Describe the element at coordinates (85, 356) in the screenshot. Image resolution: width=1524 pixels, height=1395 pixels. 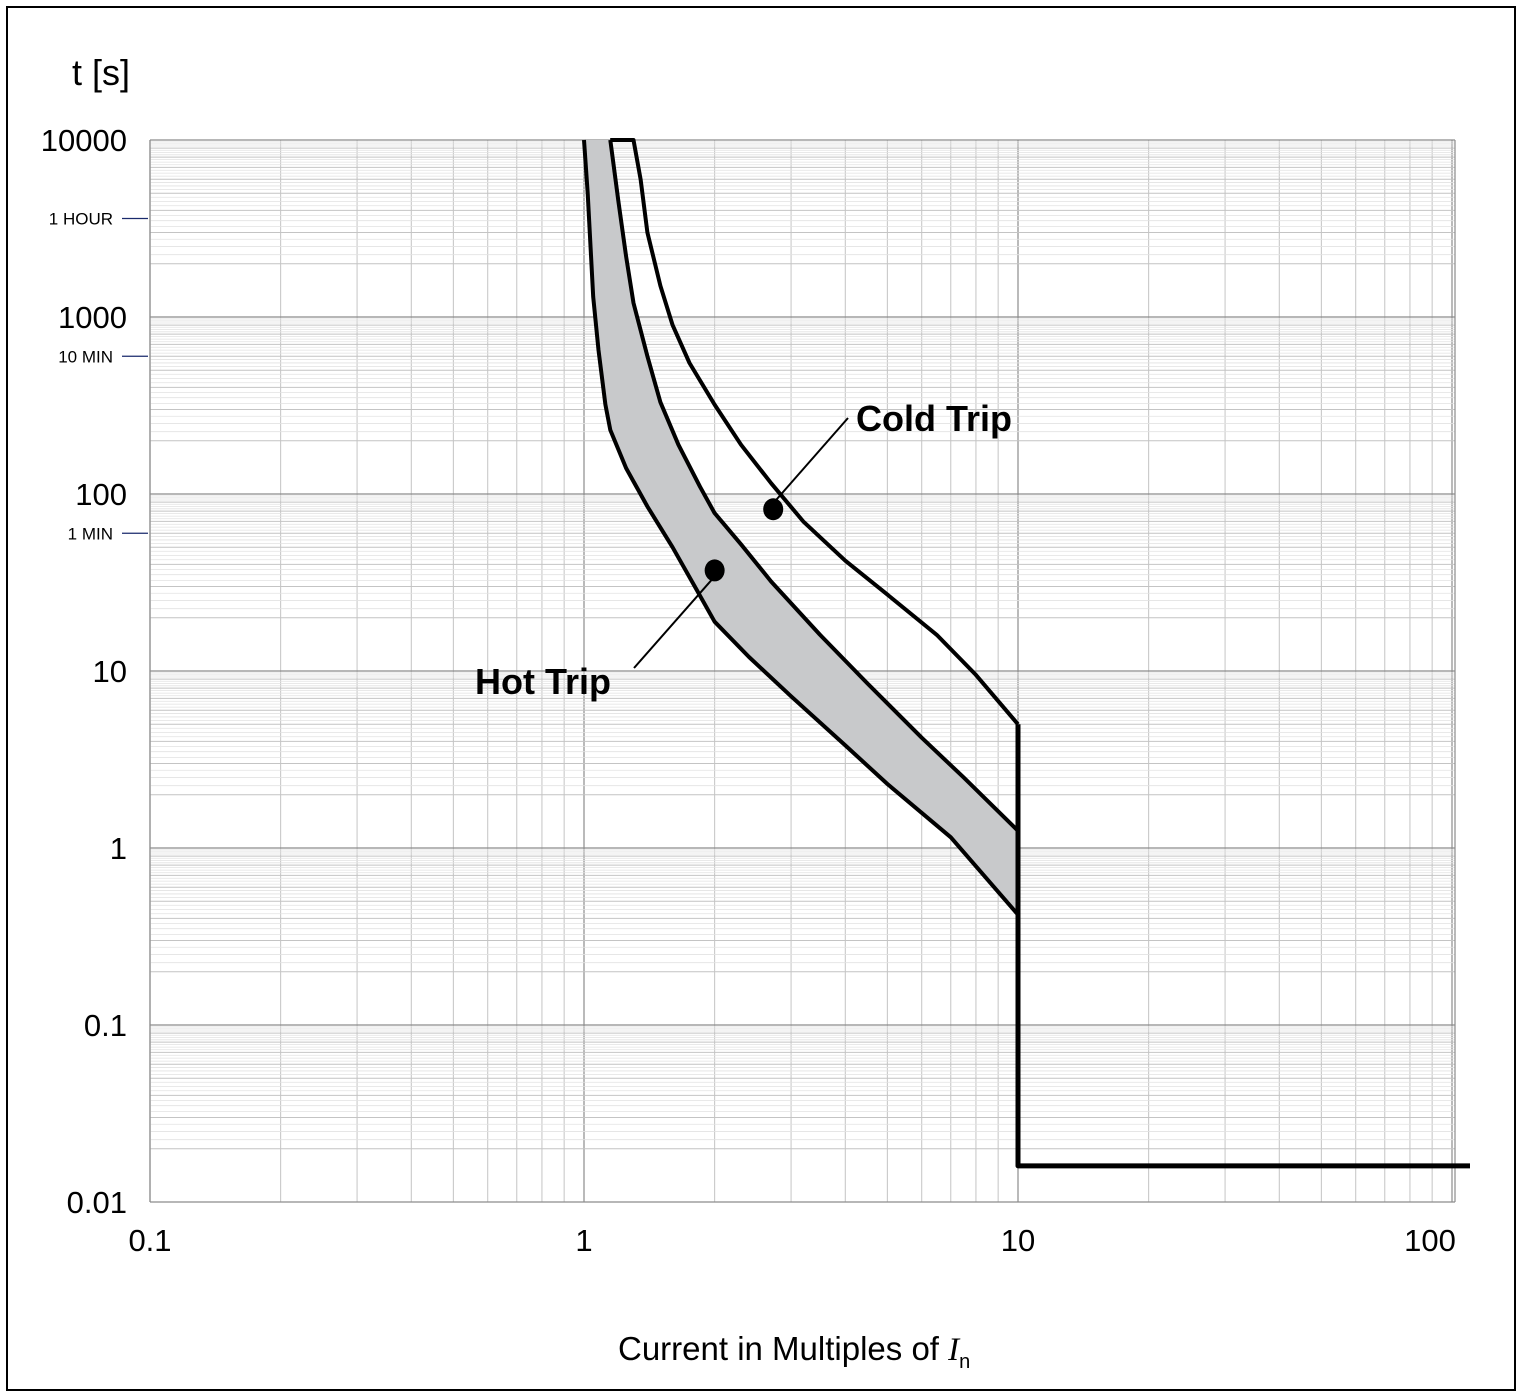
I see `time-marker-label: 10 MIN` at that location.